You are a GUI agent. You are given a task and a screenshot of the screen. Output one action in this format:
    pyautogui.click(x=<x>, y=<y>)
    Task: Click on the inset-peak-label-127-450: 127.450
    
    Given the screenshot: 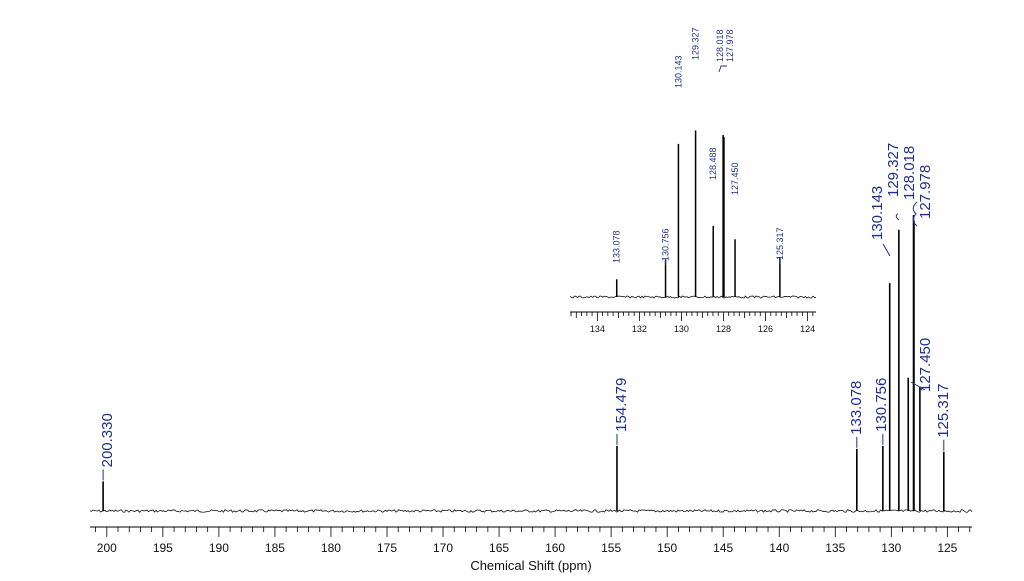 What is the action you would take?
    pyautogui.click(x=735, y=178)
    